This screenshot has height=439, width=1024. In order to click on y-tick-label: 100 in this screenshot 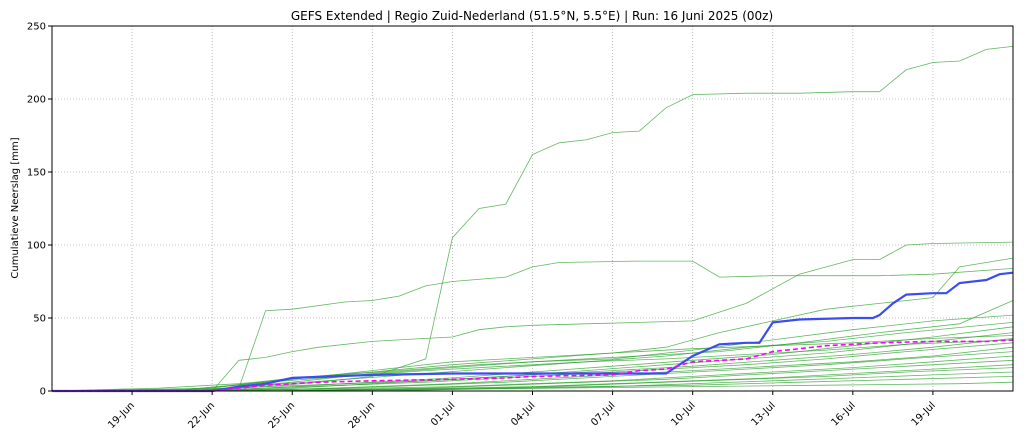, I will do `click(36, 246)`.